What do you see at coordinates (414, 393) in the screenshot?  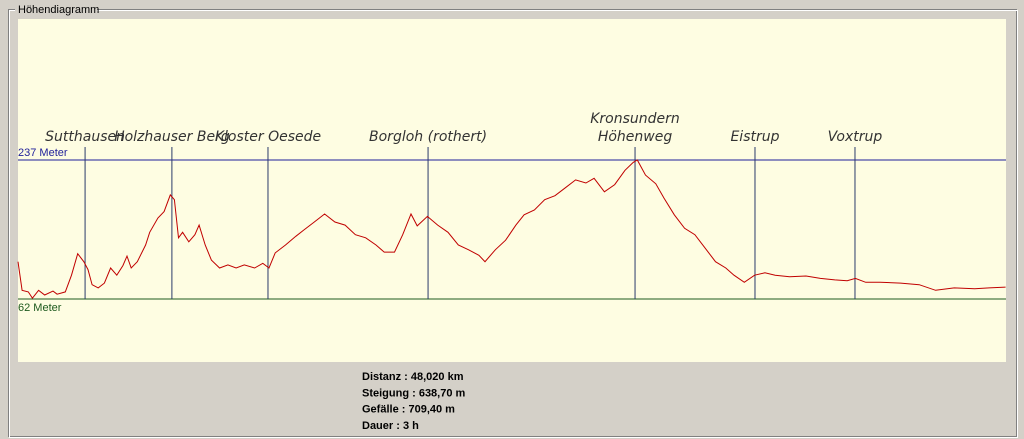 I see `stat-line: Steigung : 638,70 m` at bounding box center [414, 393].